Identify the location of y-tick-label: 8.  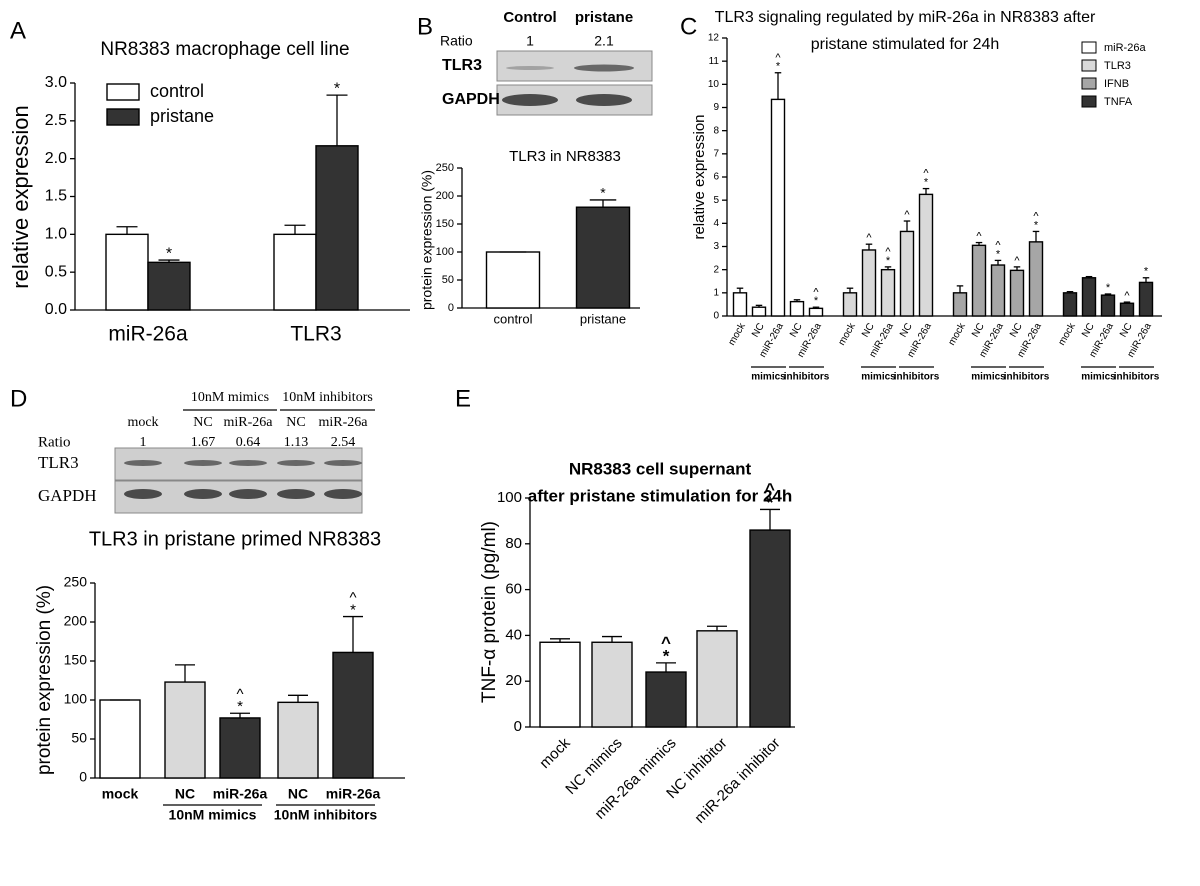
(716, 130).